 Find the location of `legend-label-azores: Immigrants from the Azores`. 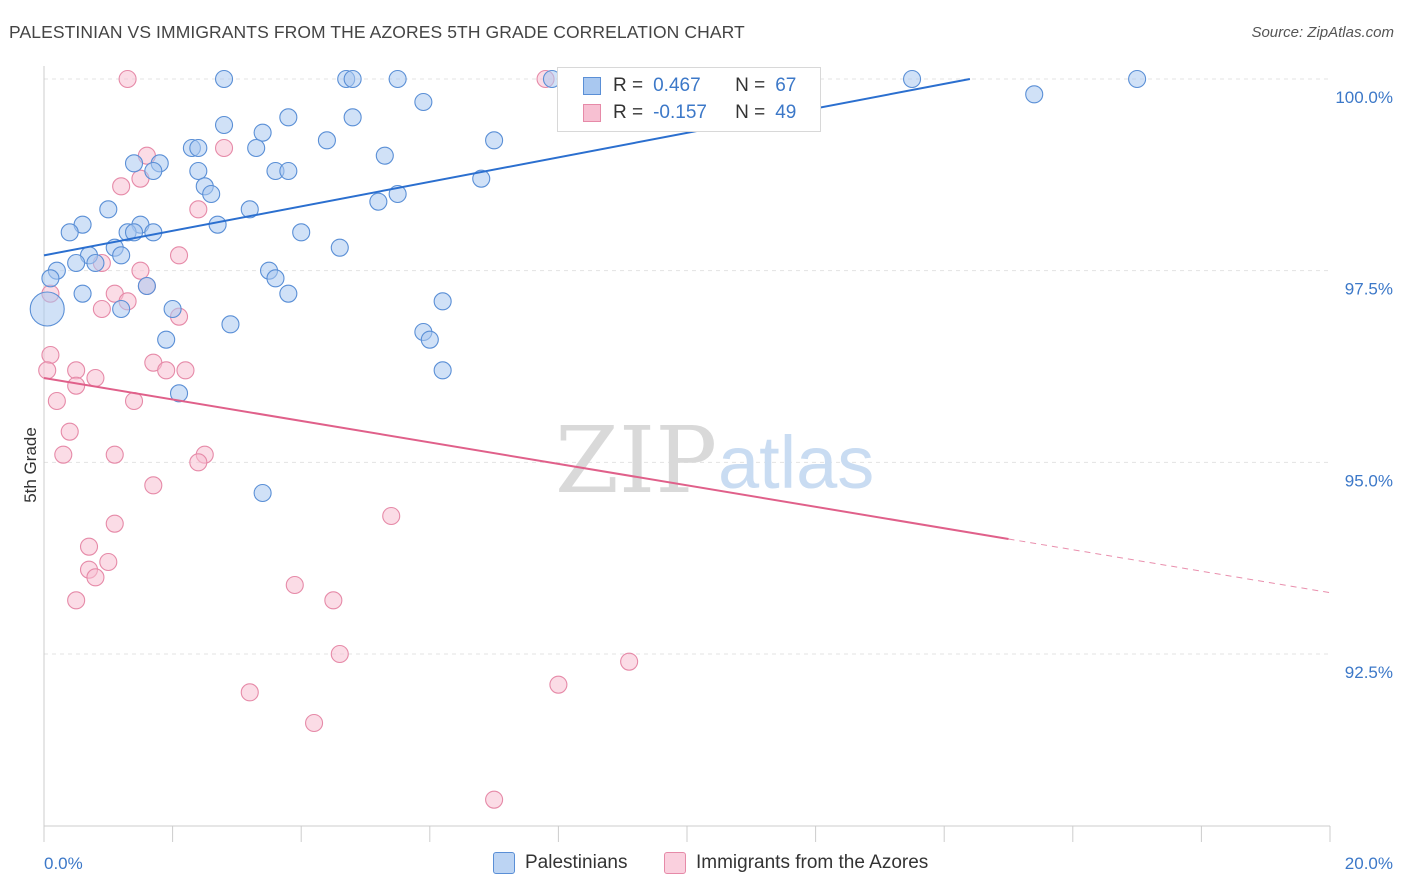

legend-label-azores: Immigrants from the Azores is located at coordinates (812, 862).